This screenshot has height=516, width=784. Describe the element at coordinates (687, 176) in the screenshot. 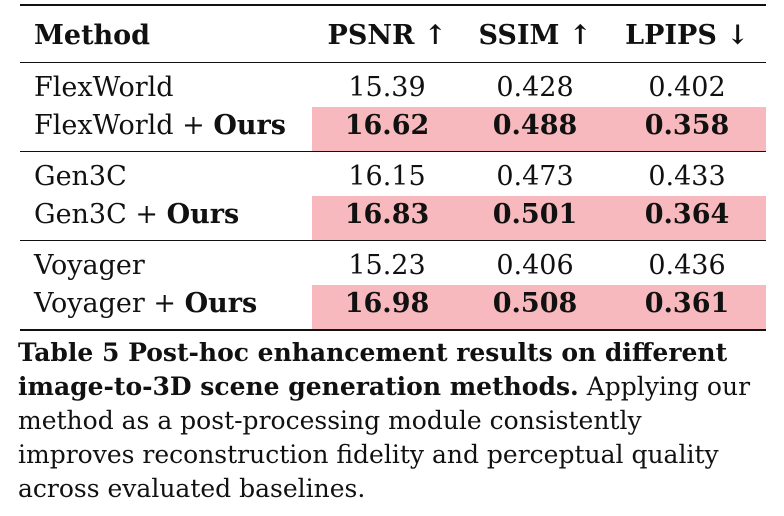

I see `lpips-cell: 0.433` at that location.